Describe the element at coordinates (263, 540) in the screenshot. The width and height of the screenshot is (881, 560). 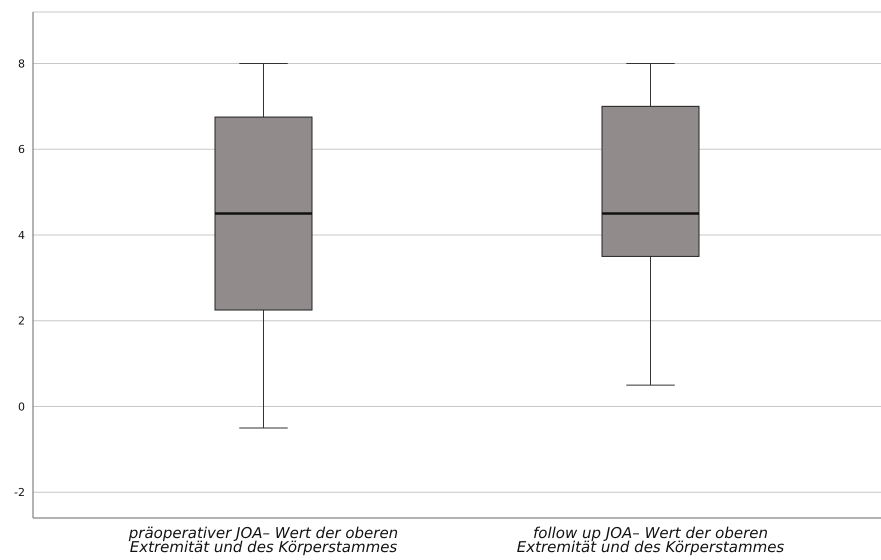
I see `x-tick-label: präoperativer JOA– Wert der oberen Extremität und des Körperstammes` at that location.